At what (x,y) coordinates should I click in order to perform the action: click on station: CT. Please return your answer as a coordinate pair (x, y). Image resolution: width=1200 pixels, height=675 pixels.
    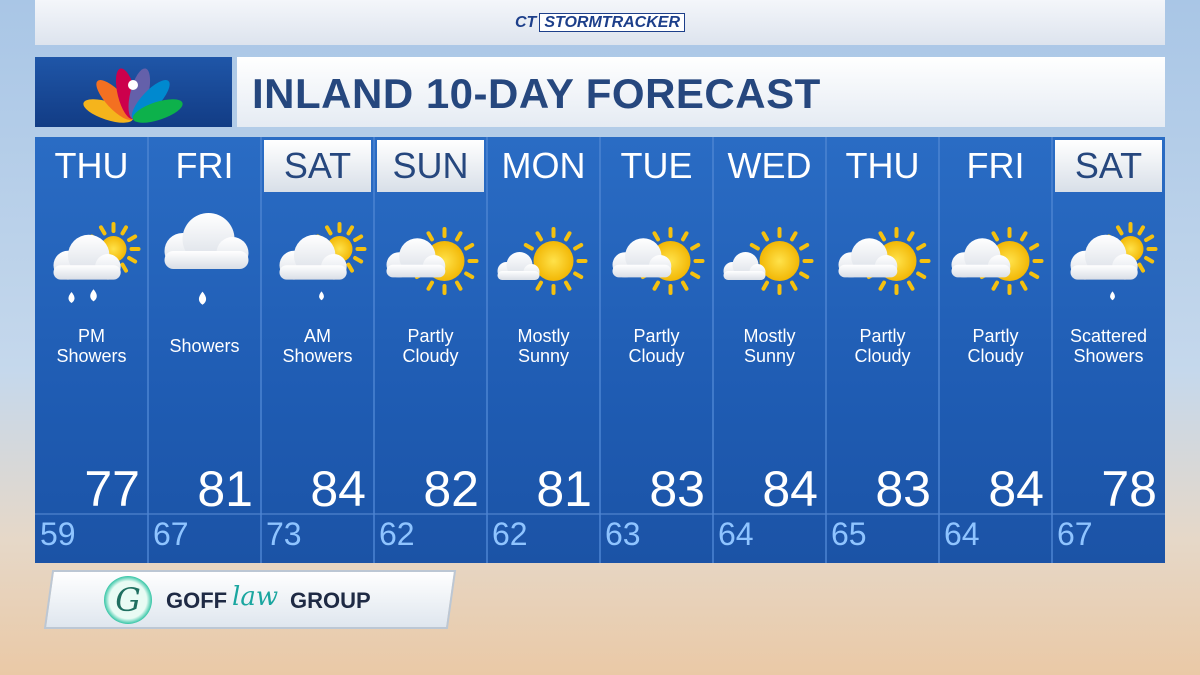
    Looking at the image, I should click on (525, 22).